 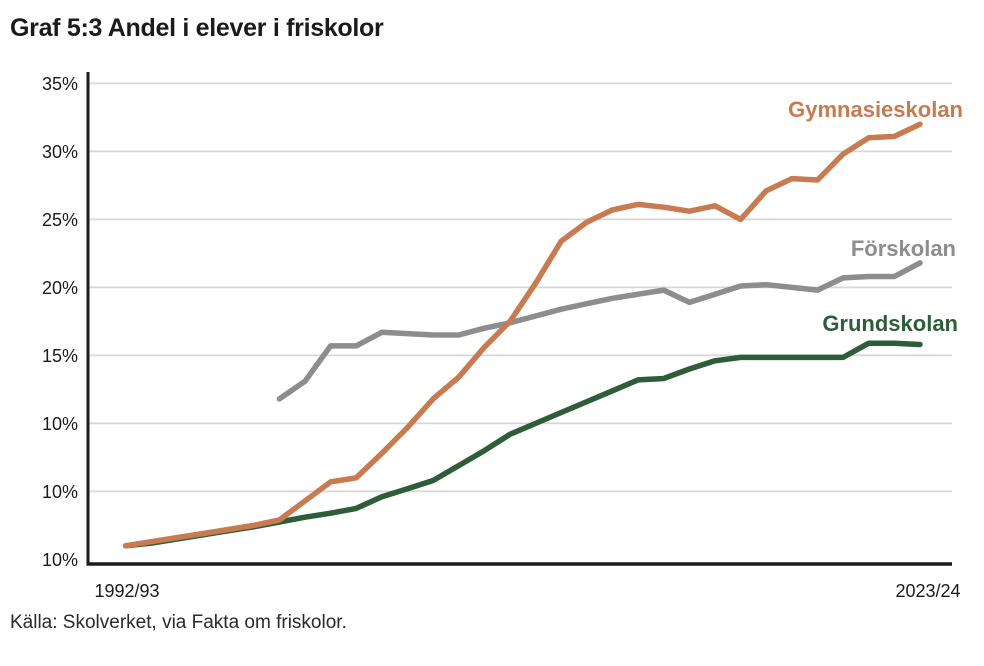 I want to click on series-label-gymnasieskolan: Gymnasieskolan, so click(x=875, y=109).